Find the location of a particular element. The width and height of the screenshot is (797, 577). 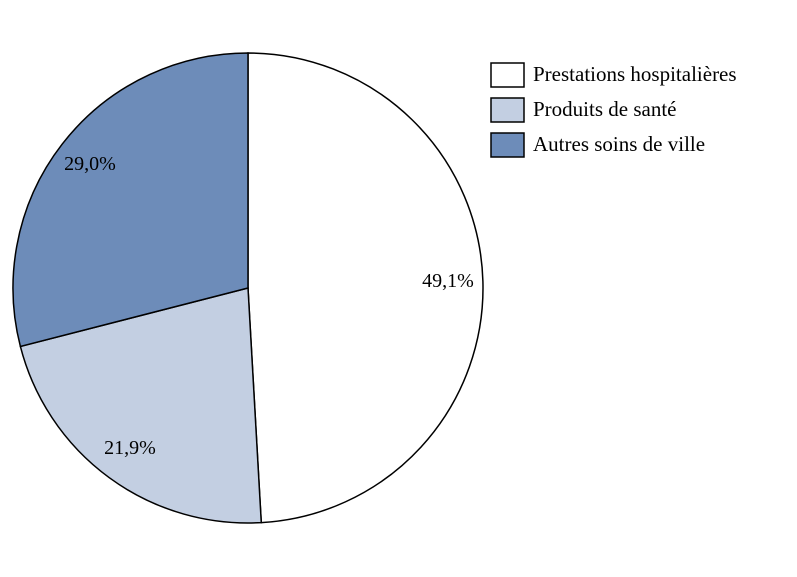

legend-label: Produits de santé is located at coordinates (604, 109).